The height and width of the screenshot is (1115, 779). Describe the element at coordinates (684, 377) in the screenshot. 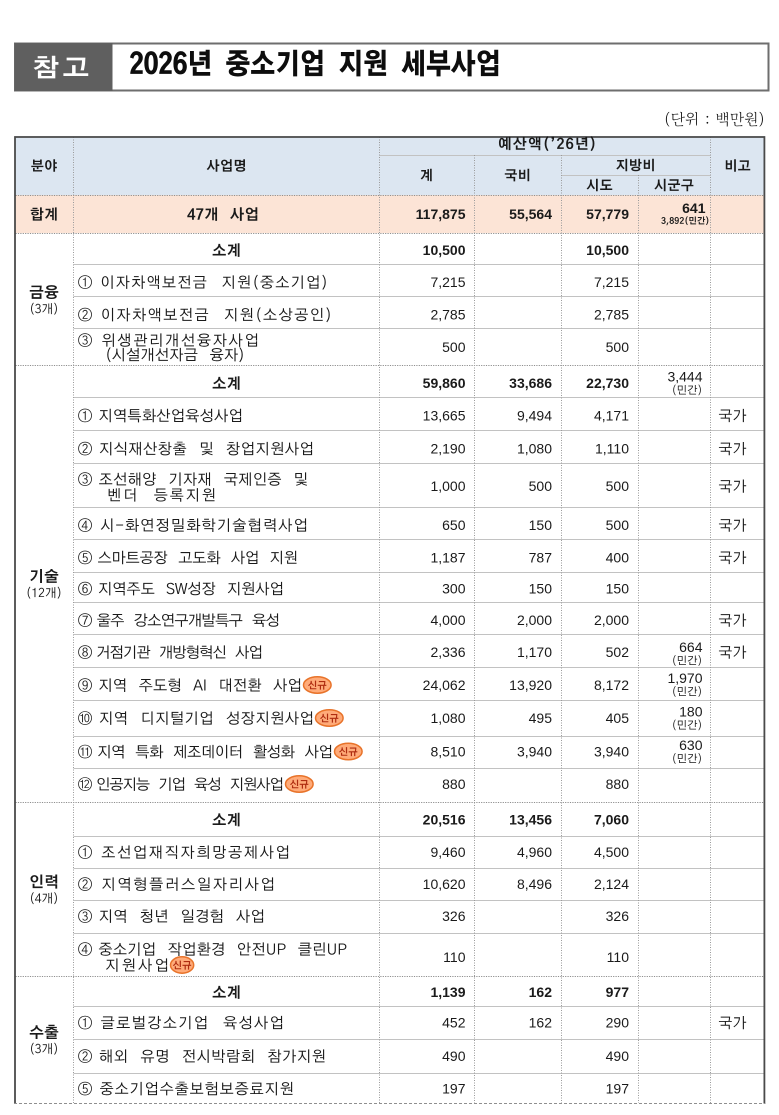

I see `svg-text: 3,444` at that location.